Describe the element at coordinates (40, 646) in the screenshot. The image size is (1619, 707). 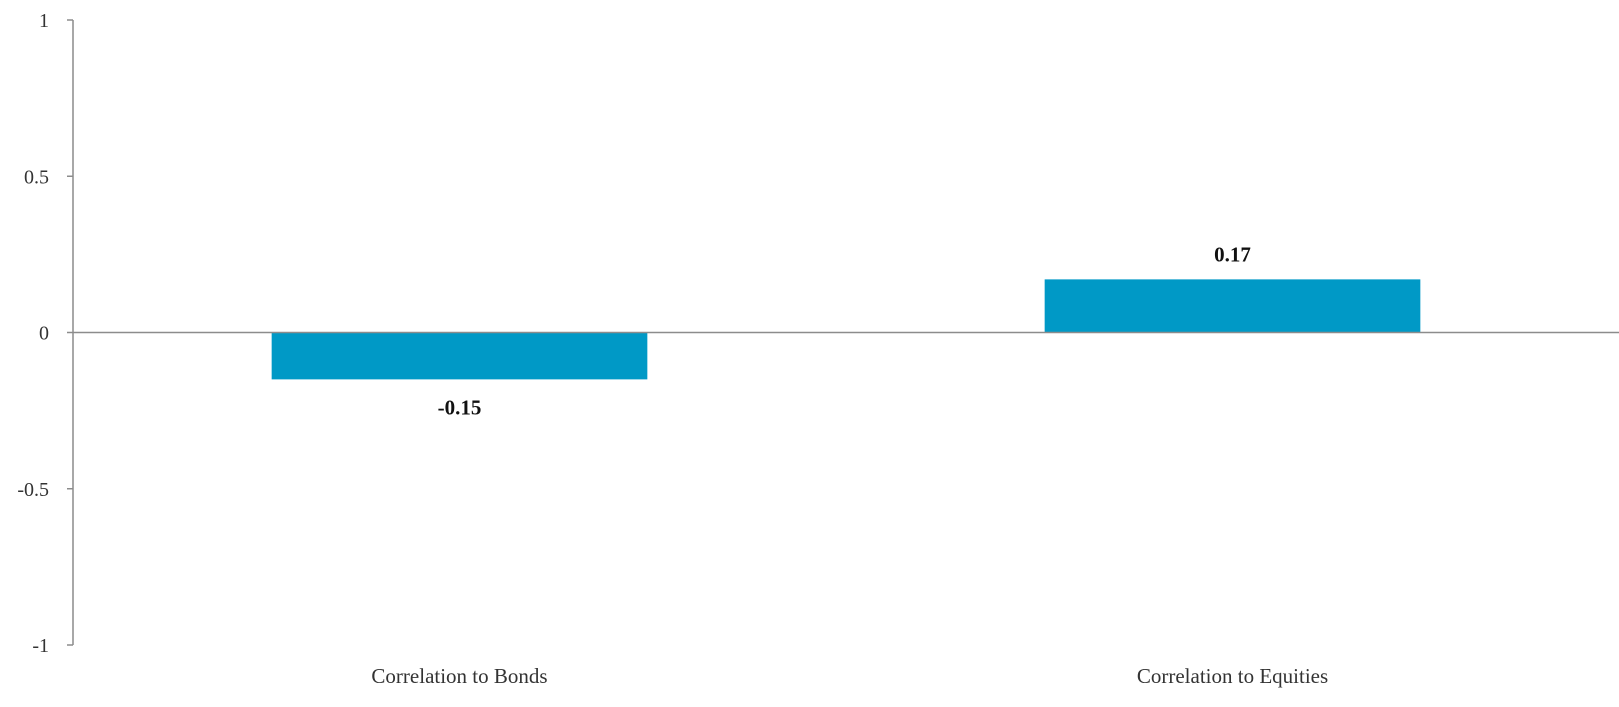
I see `y-tick-label: -1` at that location.